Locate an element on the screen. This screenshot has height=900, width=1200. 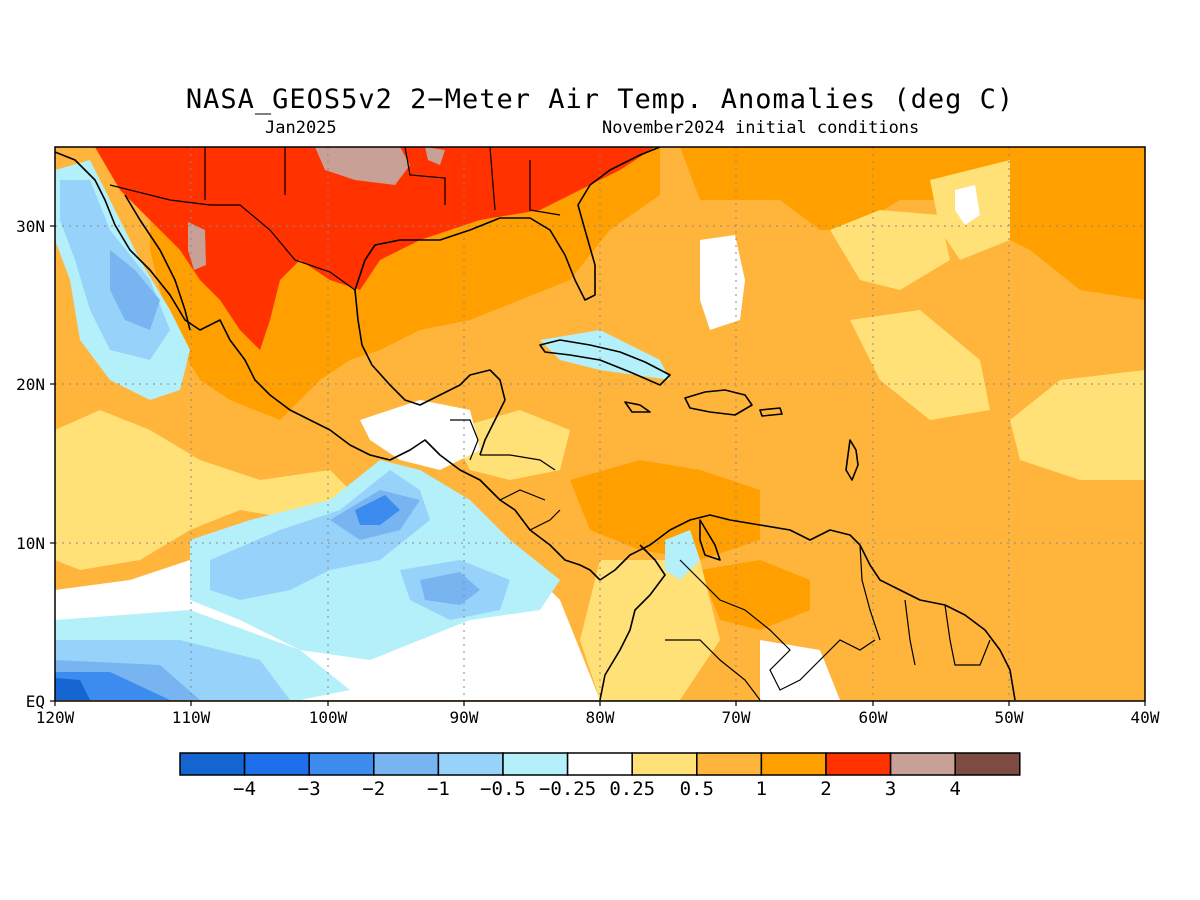
x-tick-label: 40W is located at coordinates (1145, 717).